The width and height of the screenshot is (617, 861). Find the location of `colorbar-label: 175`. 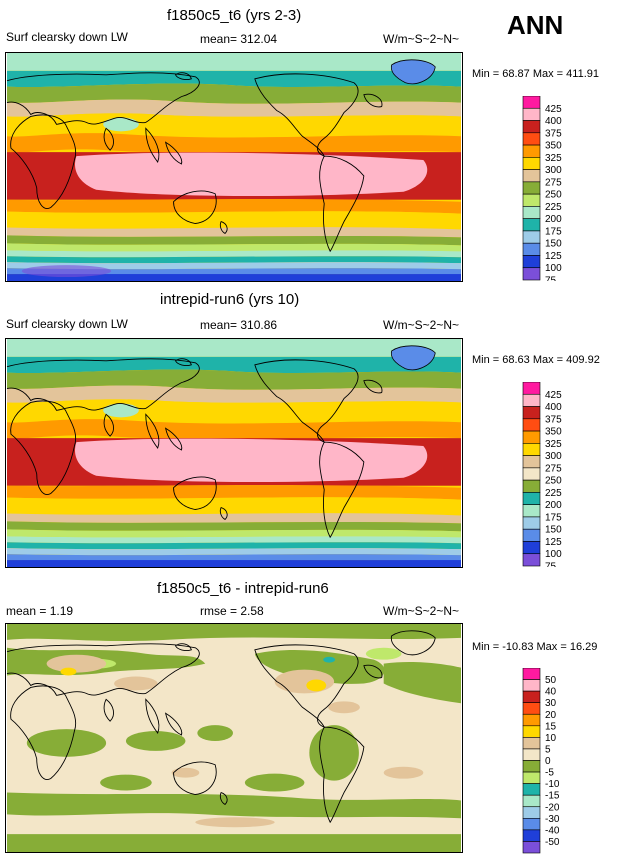

colorbar-label: 175 is located at coordinates (553, 517).